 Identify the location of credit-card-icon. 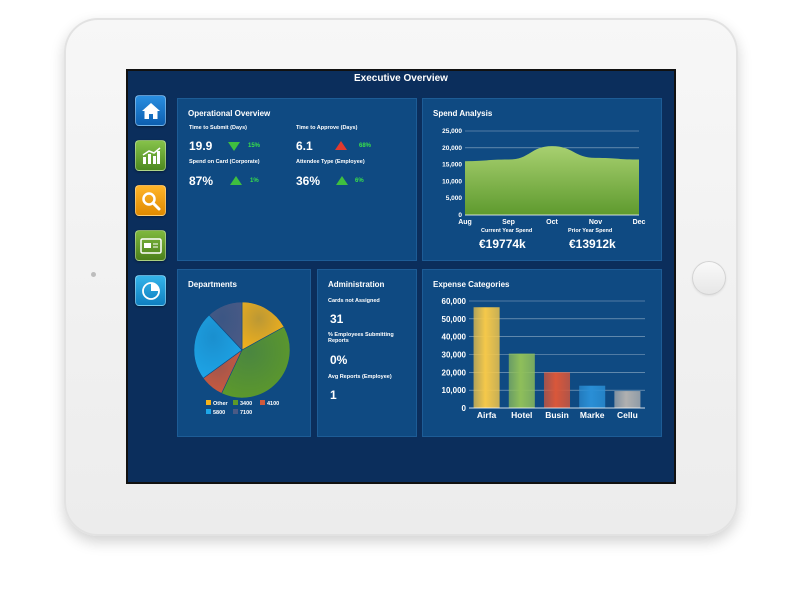
(150, 245).